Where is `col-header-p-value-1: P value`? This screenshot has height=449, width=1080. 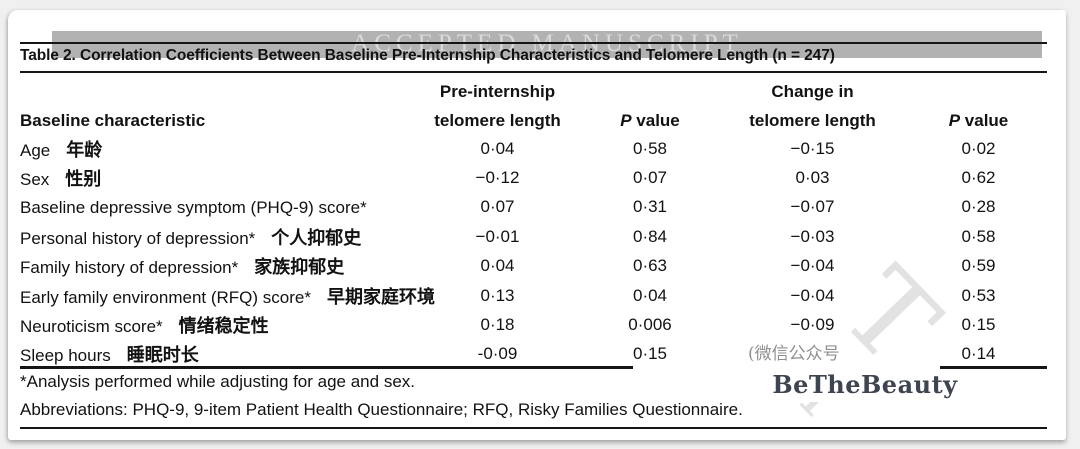
col-header-p-value-1: P value is located at coordinates (650, 120).